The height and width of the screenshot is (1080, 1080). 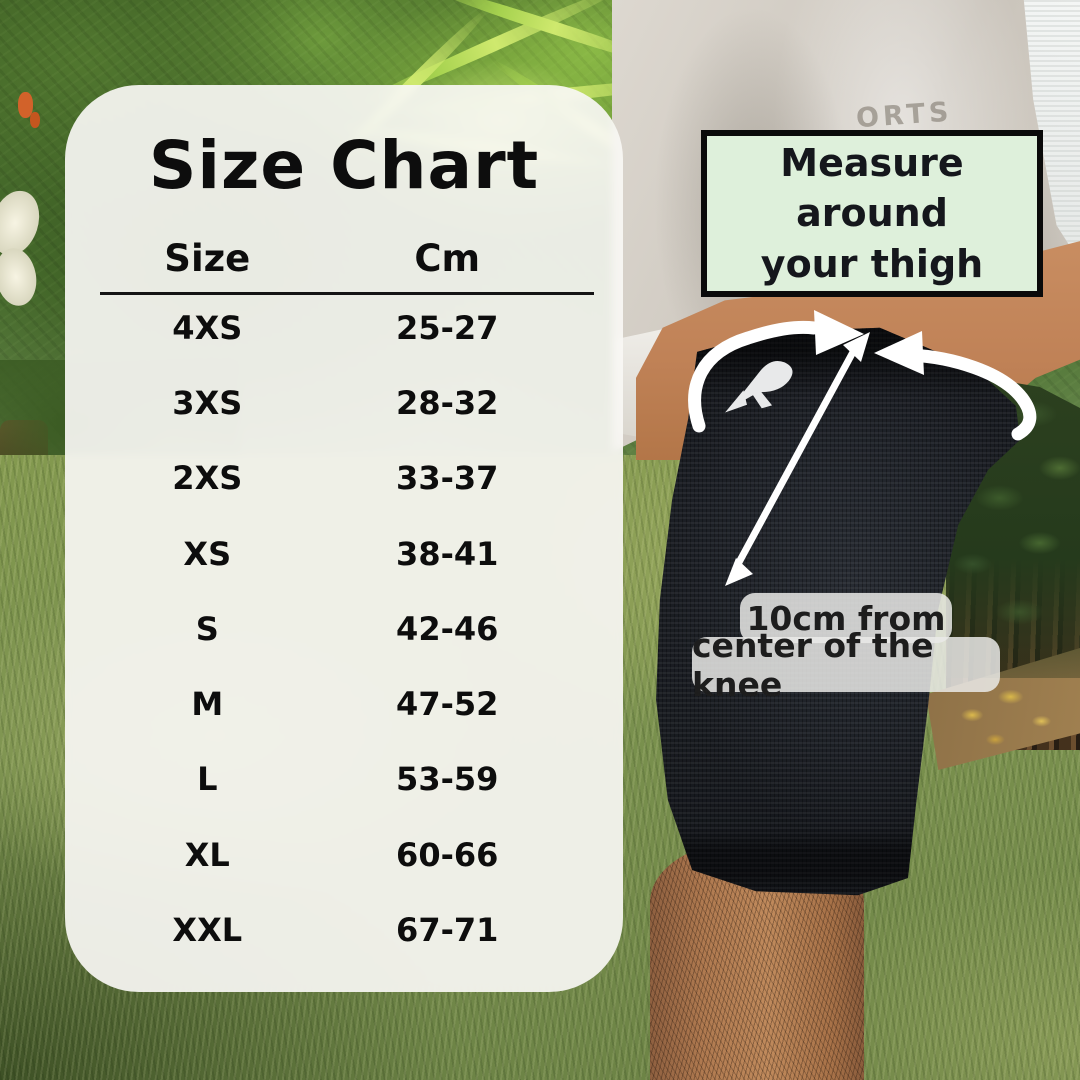 What do you see at coordinates (447, 854) in the screenshot?
I see `cm-cell: 60-66` at bounding box center [447, 854].